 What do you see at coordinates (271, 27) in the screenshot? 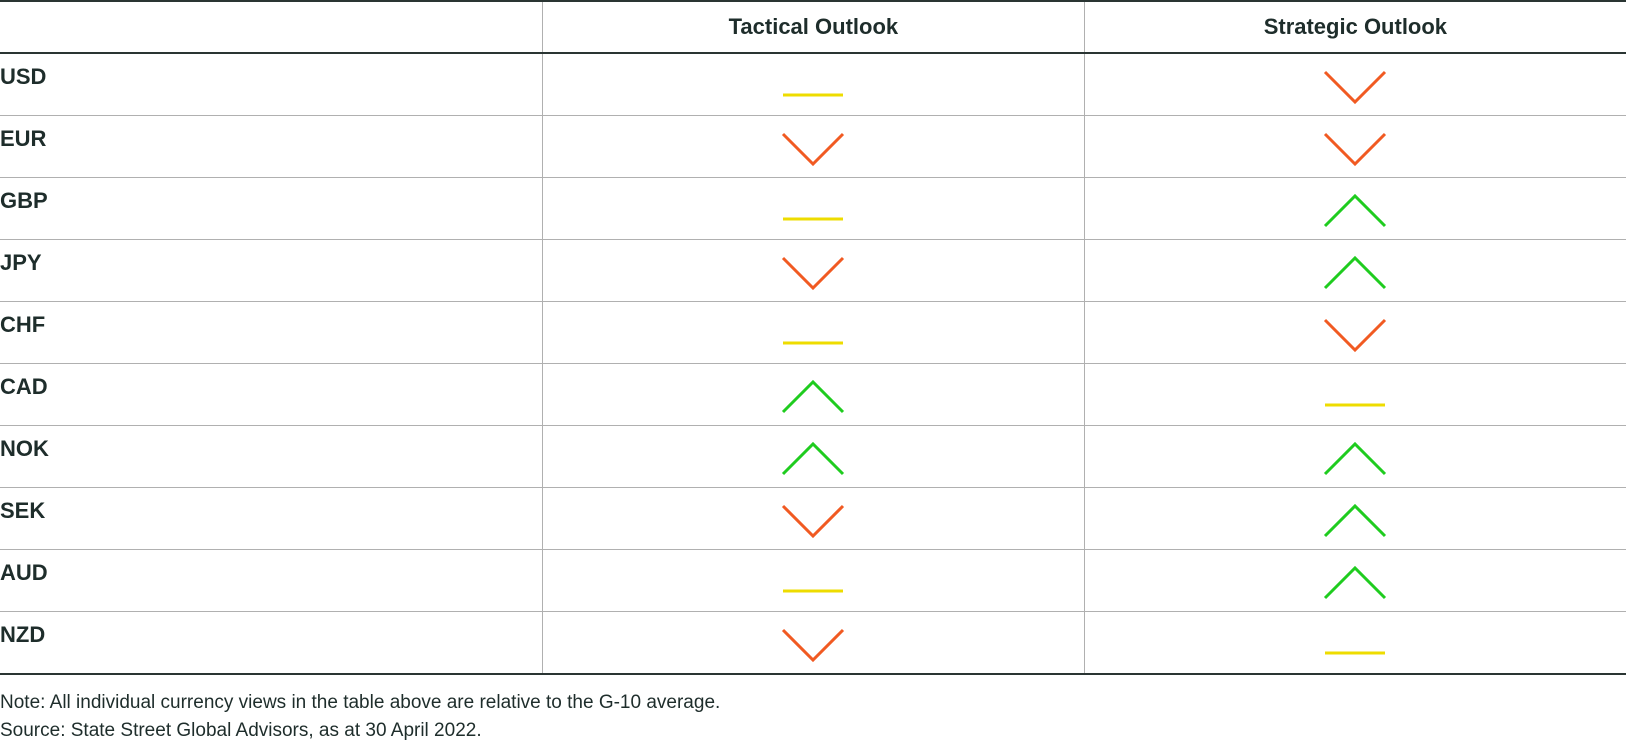
I see `header-cell` at bounding box center [271, 27].